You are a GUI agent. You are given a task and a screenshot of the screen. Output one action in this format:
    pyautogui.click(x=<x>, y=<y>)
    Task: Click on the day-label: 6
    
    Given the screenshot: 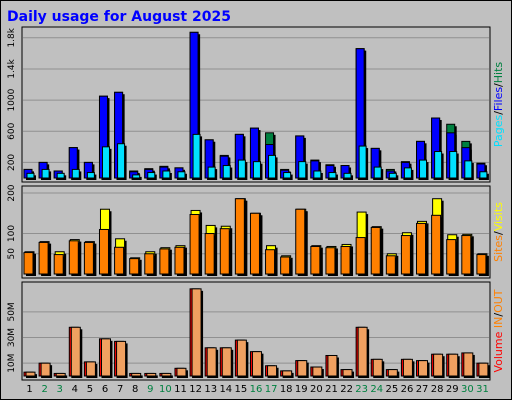 What is the action you would take?
    pyautogui.click(x=105, y=389)
    